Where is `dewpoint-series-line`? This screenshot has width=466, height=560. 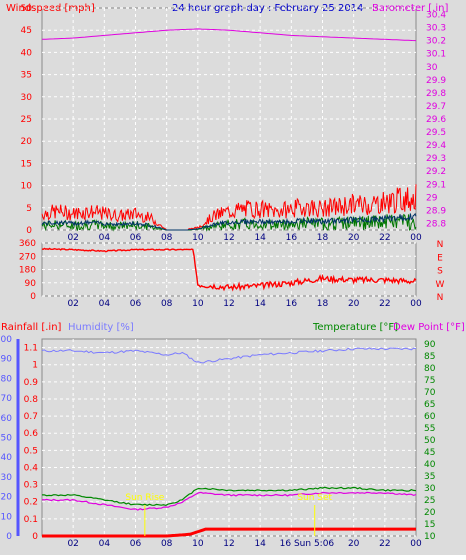 dewpoint-series-line is located at coordinates (229, 501).